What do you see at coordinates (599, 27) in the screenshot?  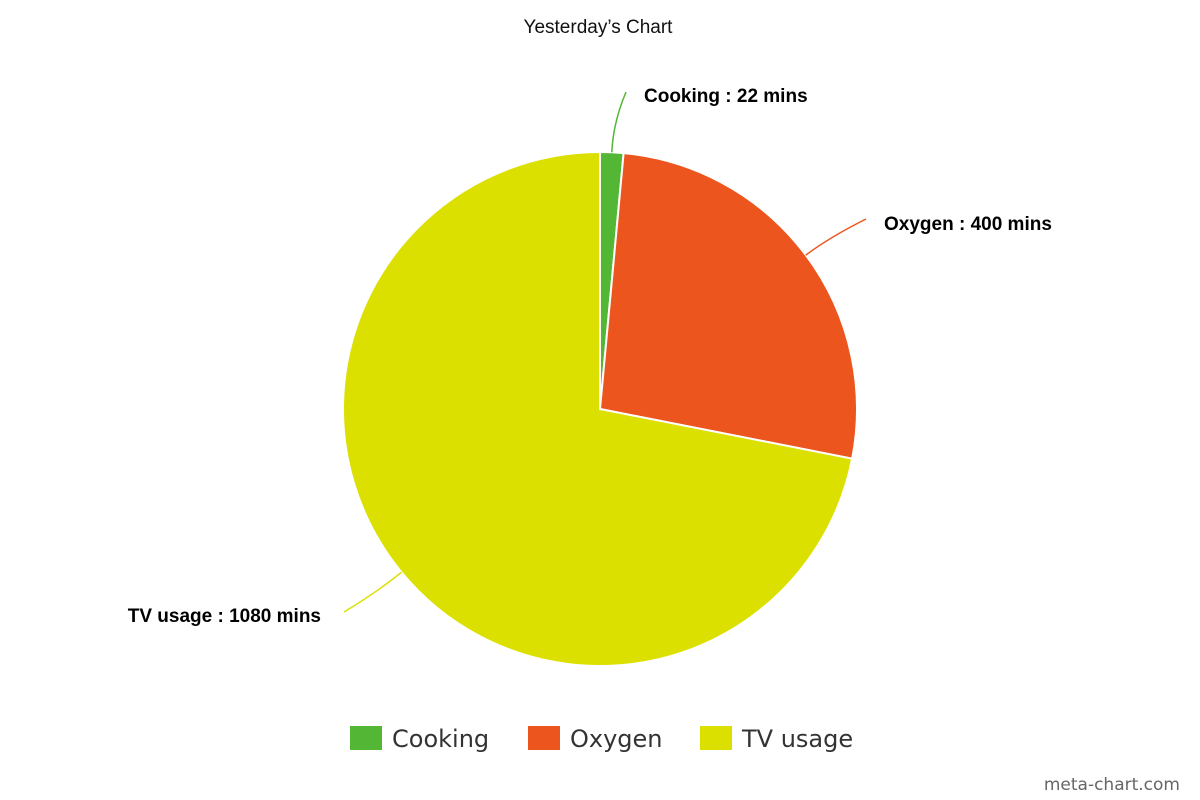 I see `chart-title: Yesterday’s Chart` at bounding box center [599, 27].